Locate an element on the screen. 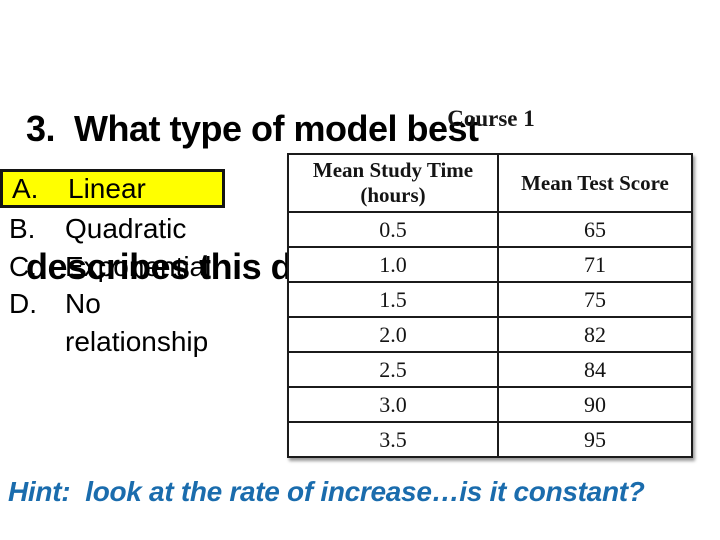 This screenshot has height=540, width=720. table-row: 3.5 95 is located at coordinates (490, 439).